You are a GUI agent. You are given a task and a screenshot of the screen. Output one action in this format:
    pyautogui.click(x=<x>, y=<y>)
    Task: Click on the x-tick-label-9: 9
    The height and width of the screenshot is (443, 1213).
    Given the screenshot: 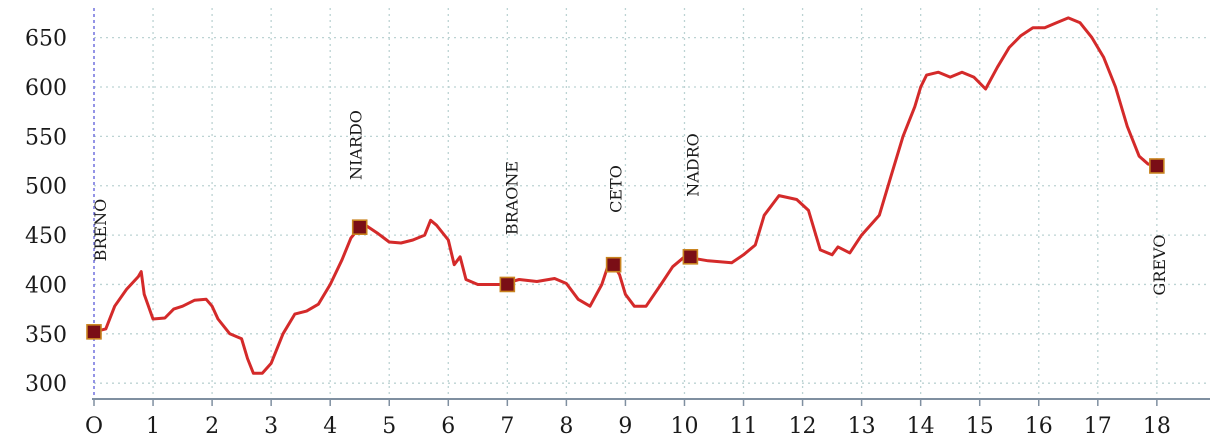 What is the action you would take?
    pyautogui.click(x=625, y=426)
    